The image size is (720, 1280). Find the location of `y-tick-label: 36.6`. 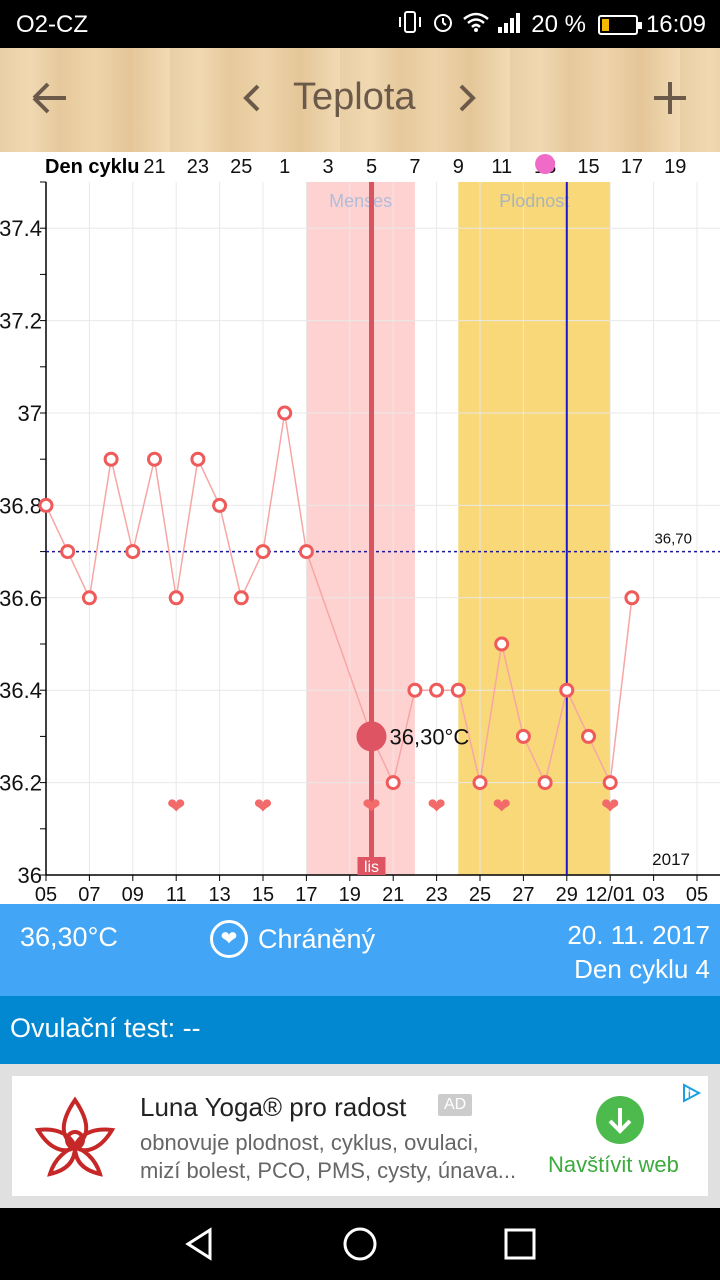

y-tick-label: 36.6 is located at coordinates (21, 598).